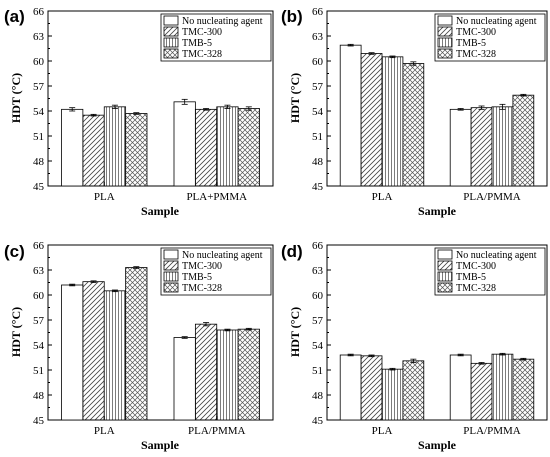 This screenshot has width=550, height=457. Describe the element at coordinates (14, 16) in the screenshot. I see `panel-label: (a)` at that location.